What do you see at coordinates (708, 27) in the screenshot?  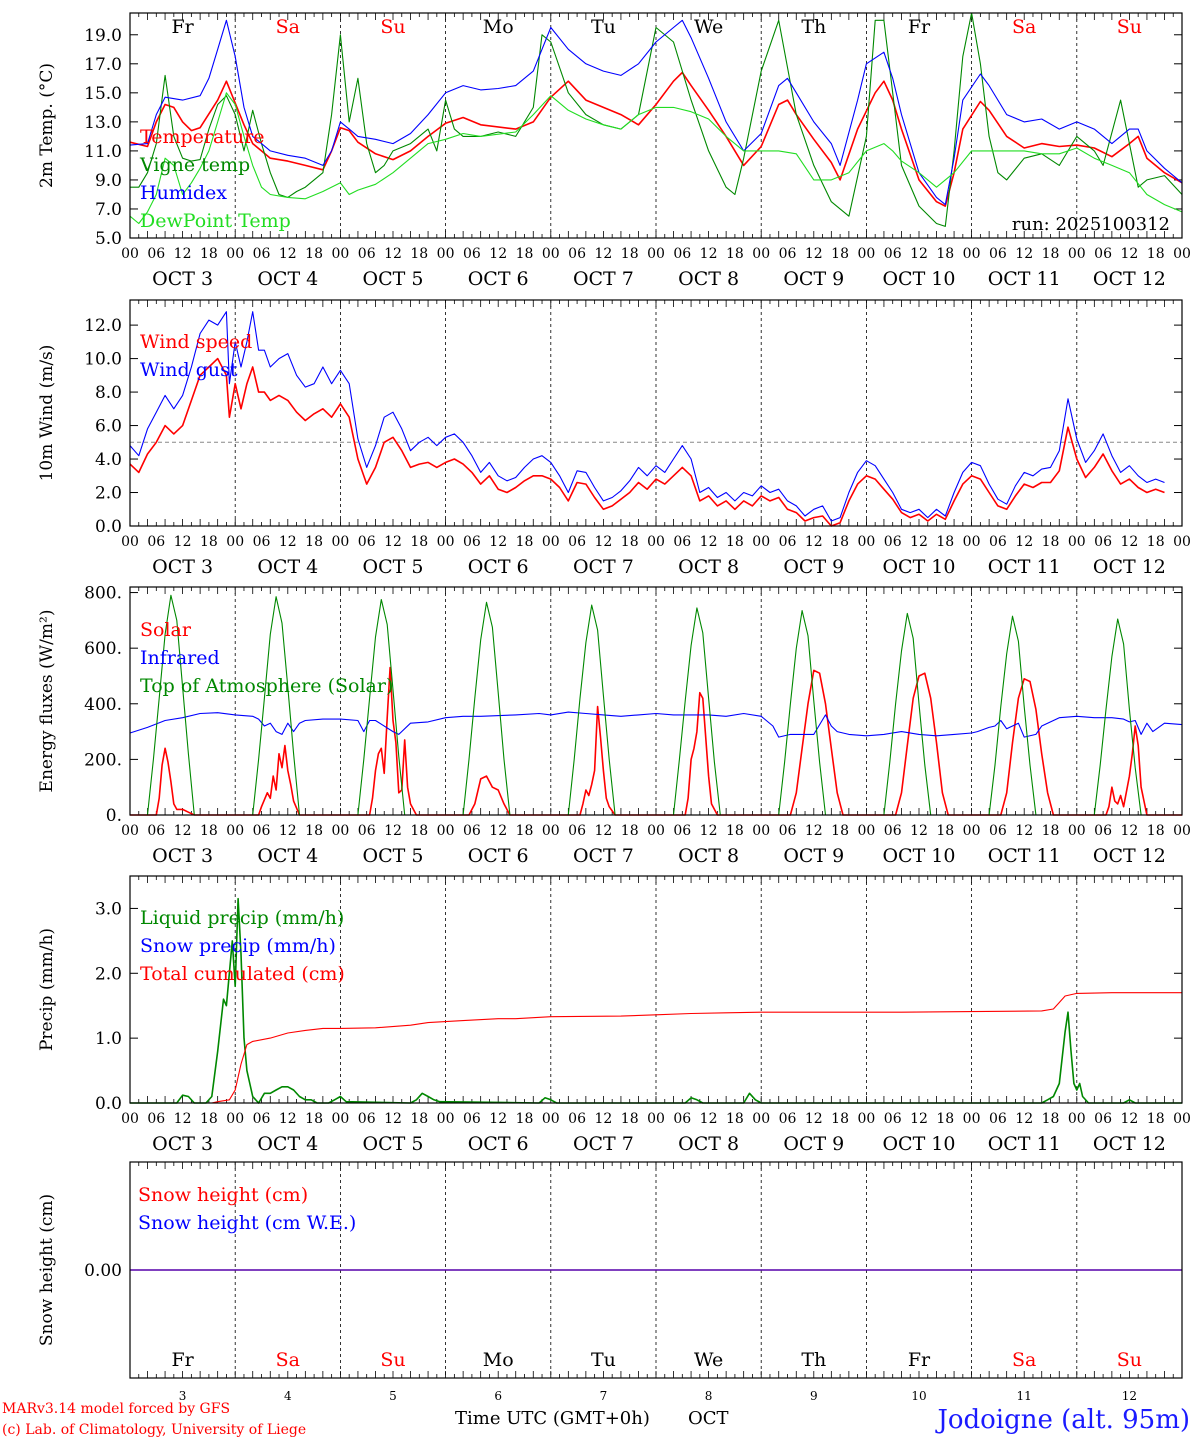 I see `weekday-label: We` at bounding box center [708, 27].